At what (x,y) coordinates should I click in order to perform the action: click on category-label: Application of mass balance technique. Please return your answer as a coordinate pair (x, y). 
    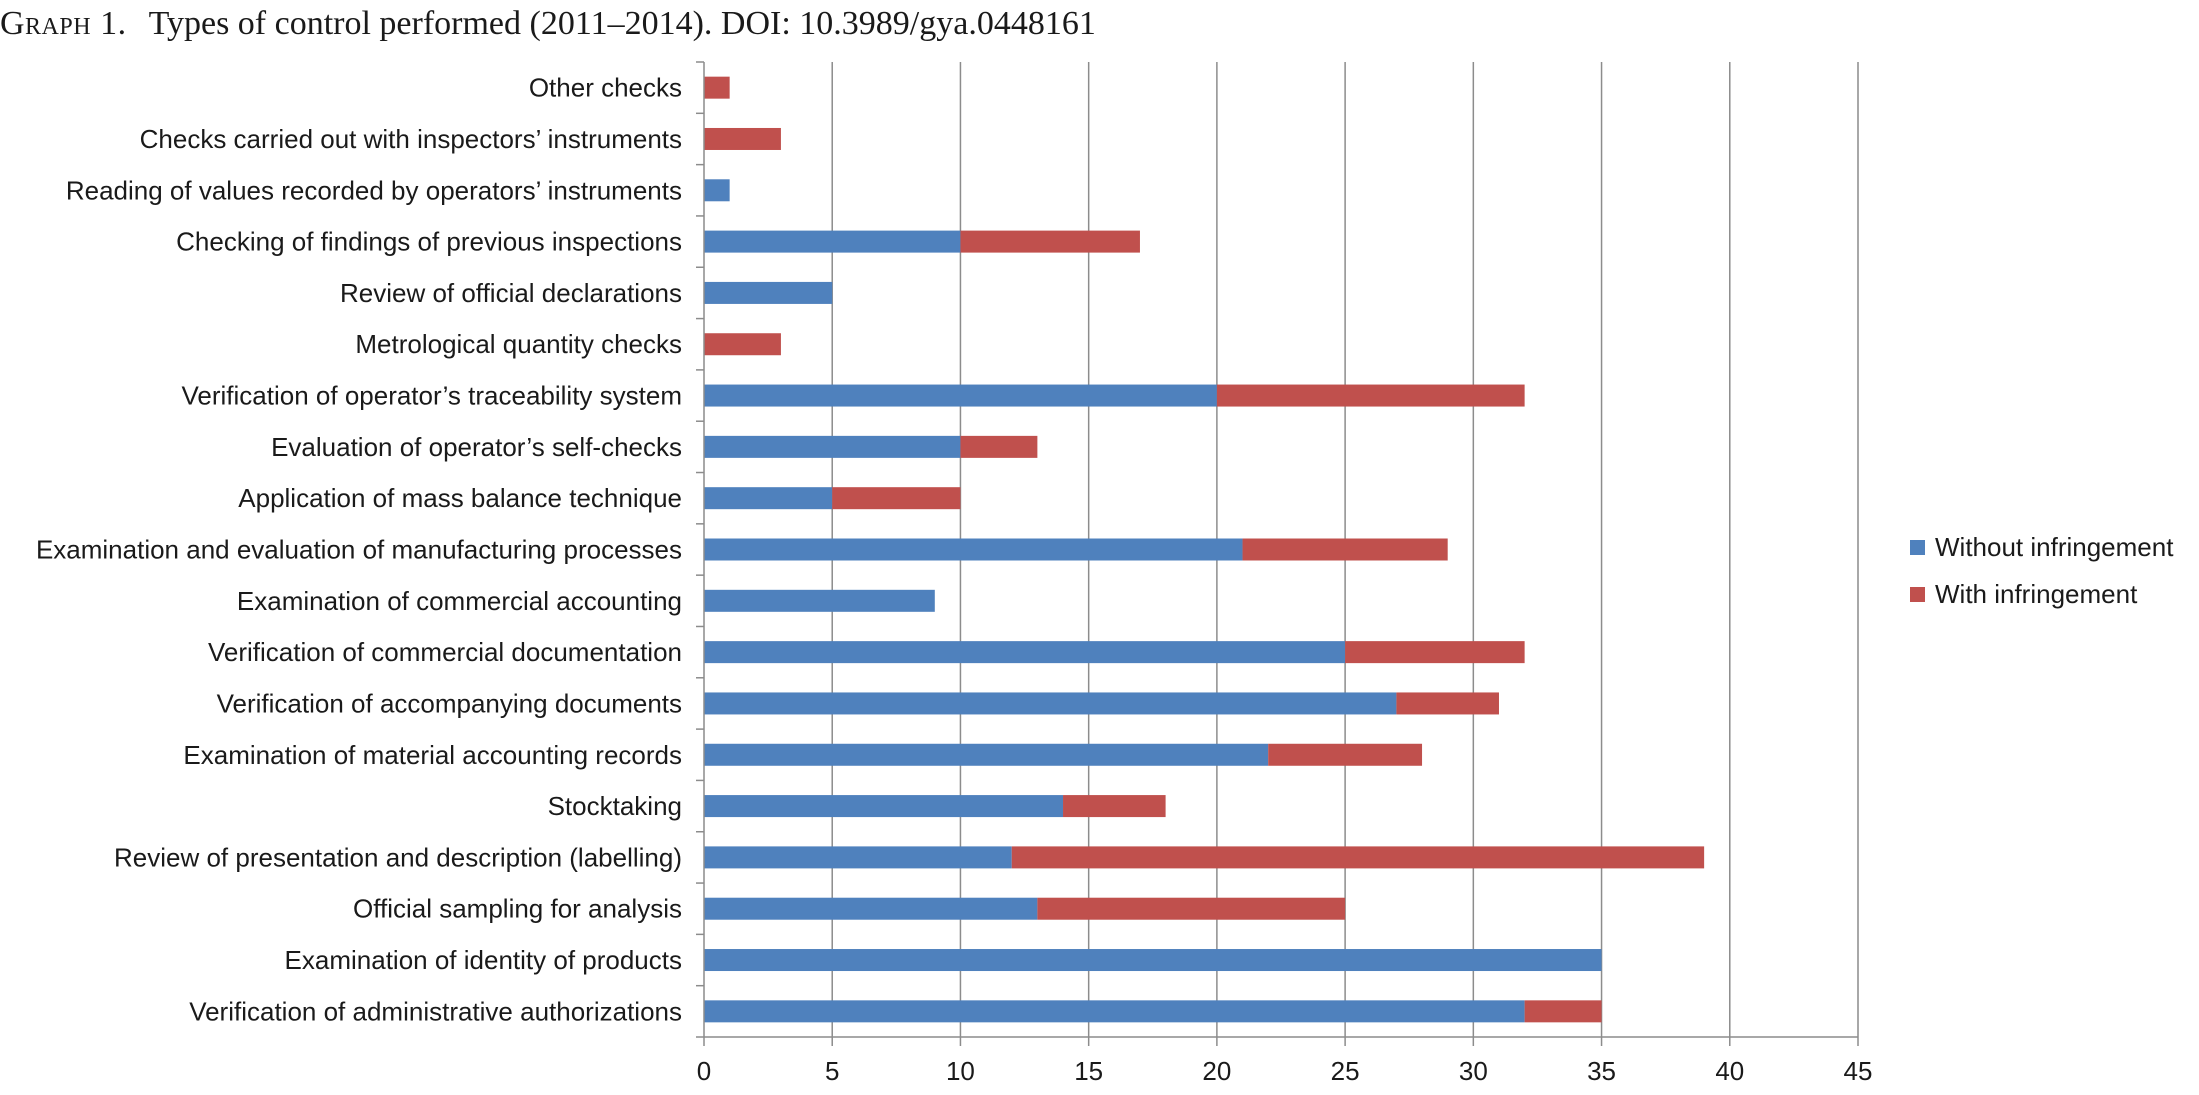
    Looking at the image, I should click on (460, 498).